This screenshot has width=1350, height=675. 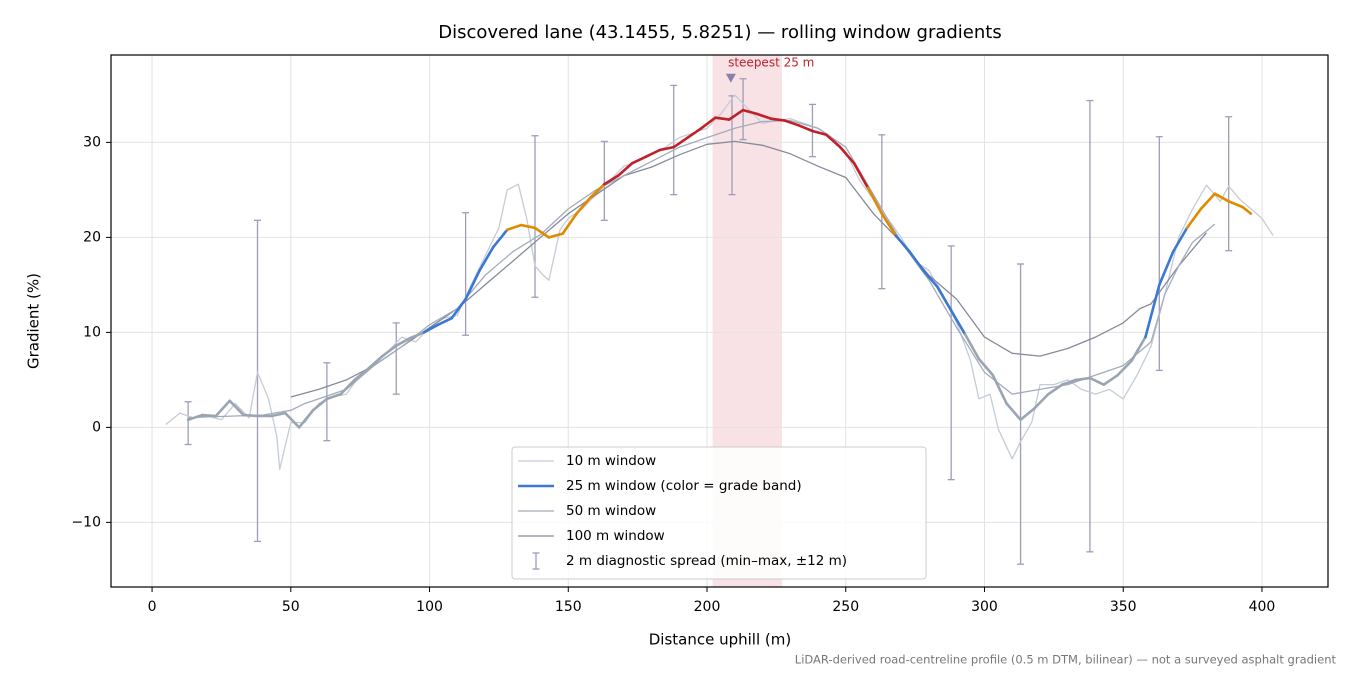 What do you see at coordinates (86, 522) in the screenshot?
I see `y-tick-label: −10` at bounding box center [86, 522].